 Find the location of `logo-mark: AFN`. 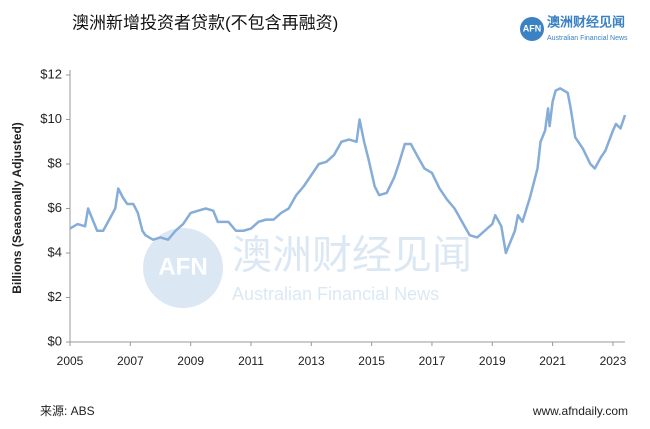

logo-mark: AFN is located at coordinates (532, 28).